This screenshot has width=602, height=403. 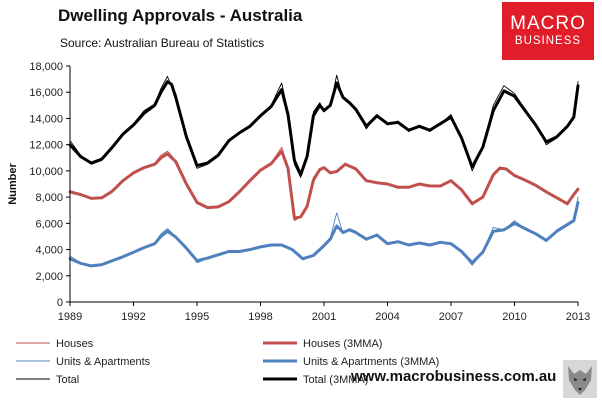 What do you see at coordinates (49, 277) in the screenshot?
I see `y-tick-label: 2,000` at bounding box center [49, 277].